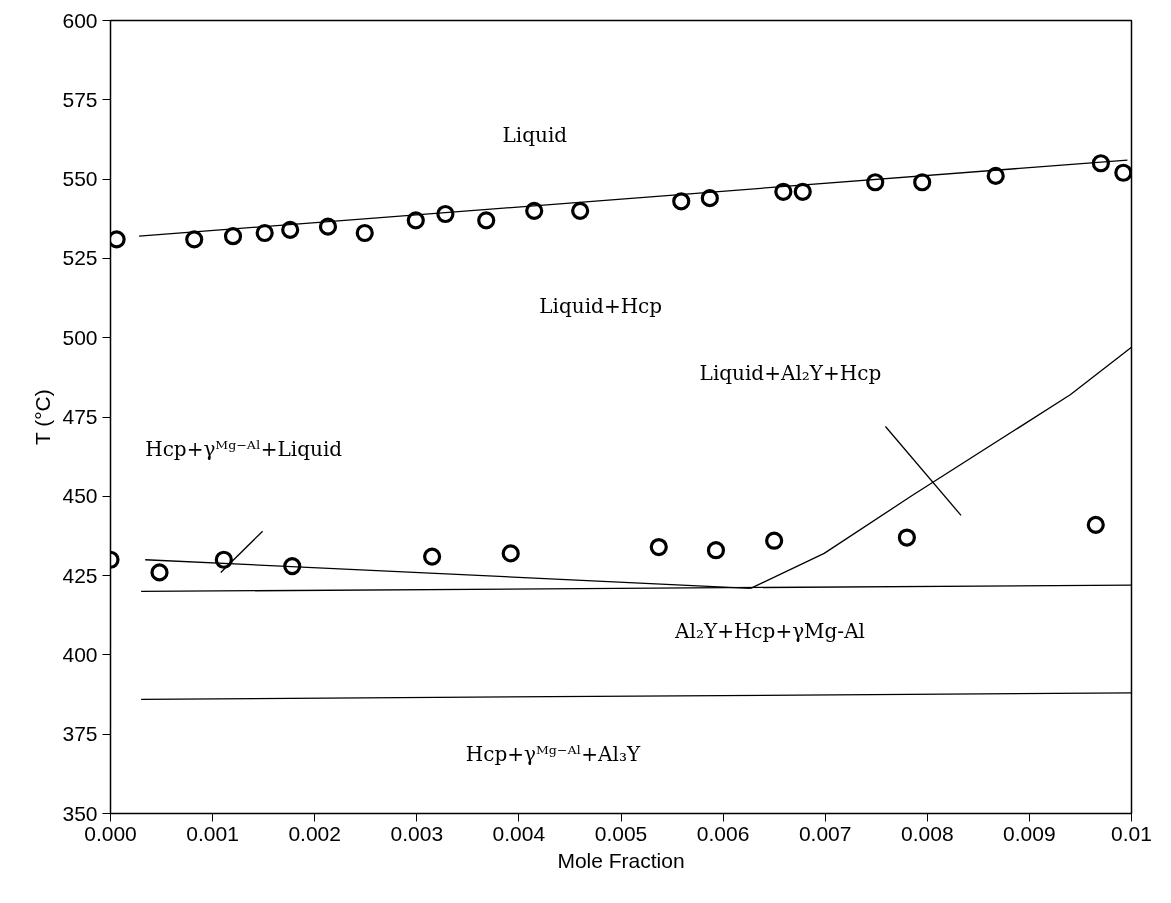 This screenshot has height=903, width=1171. What do you see at coordinates (553, 754) in the screenshot?
I see `annotation: Hcp+γᴹᵍ⁻ᴬˡ+Al₃Y` at bounding box center [553, 754].